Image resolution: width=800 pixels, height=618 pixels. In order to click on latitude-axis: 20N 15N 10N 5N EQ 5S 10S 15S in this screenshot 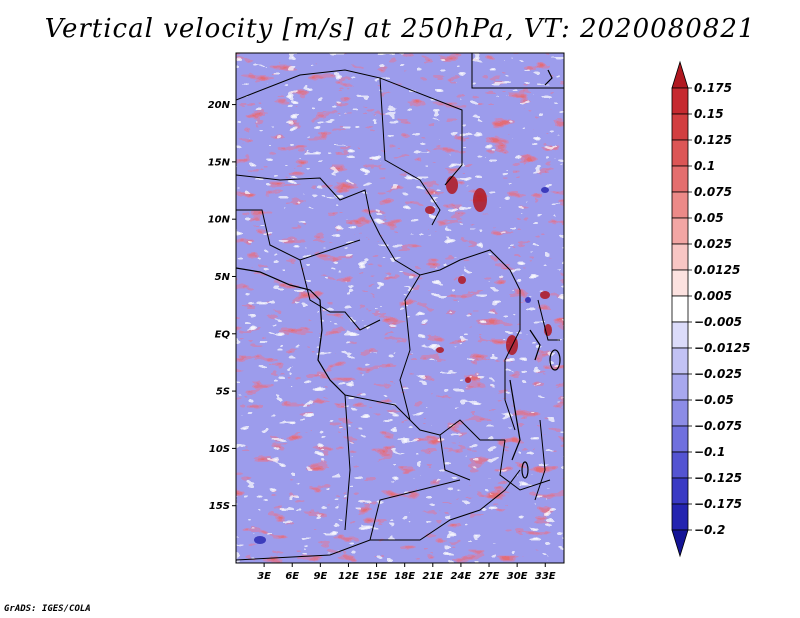, I will do `click(222, 306)`.